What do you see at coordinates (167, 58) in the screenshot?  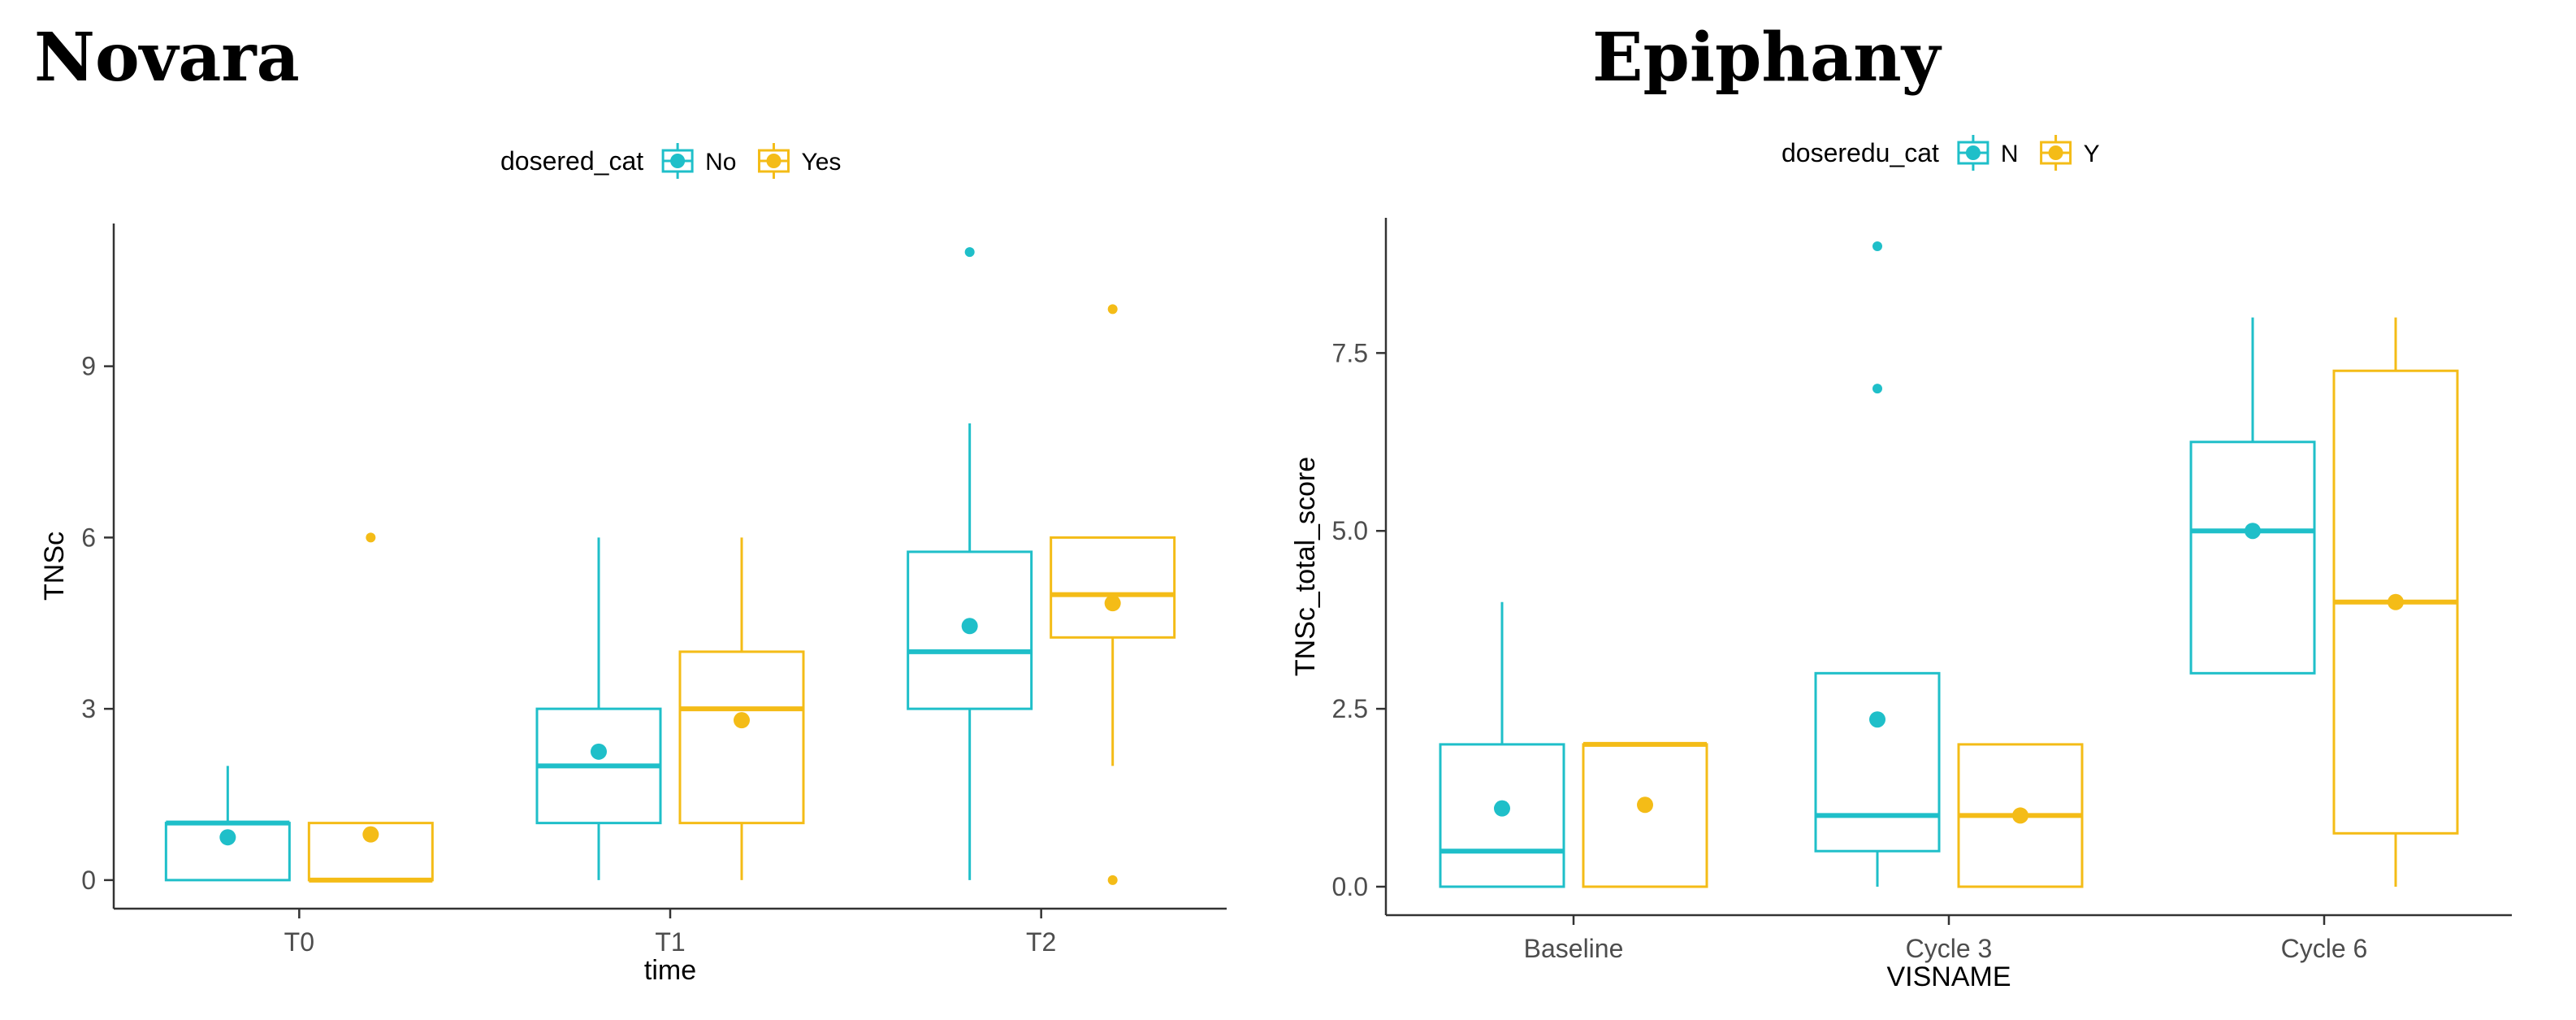 I see `novara-title: Novara` at bounding box center [167, 58].